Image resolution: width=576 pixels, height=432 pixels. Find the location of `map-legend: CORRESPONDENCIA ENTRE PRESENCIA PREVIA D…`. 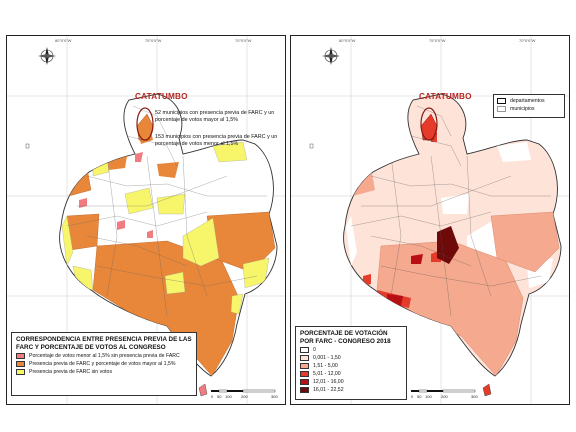

map-legend: CORRESPONDENCIA ENTRE PRESENCIA PREVIA D… is located at coordinates (104, 364).